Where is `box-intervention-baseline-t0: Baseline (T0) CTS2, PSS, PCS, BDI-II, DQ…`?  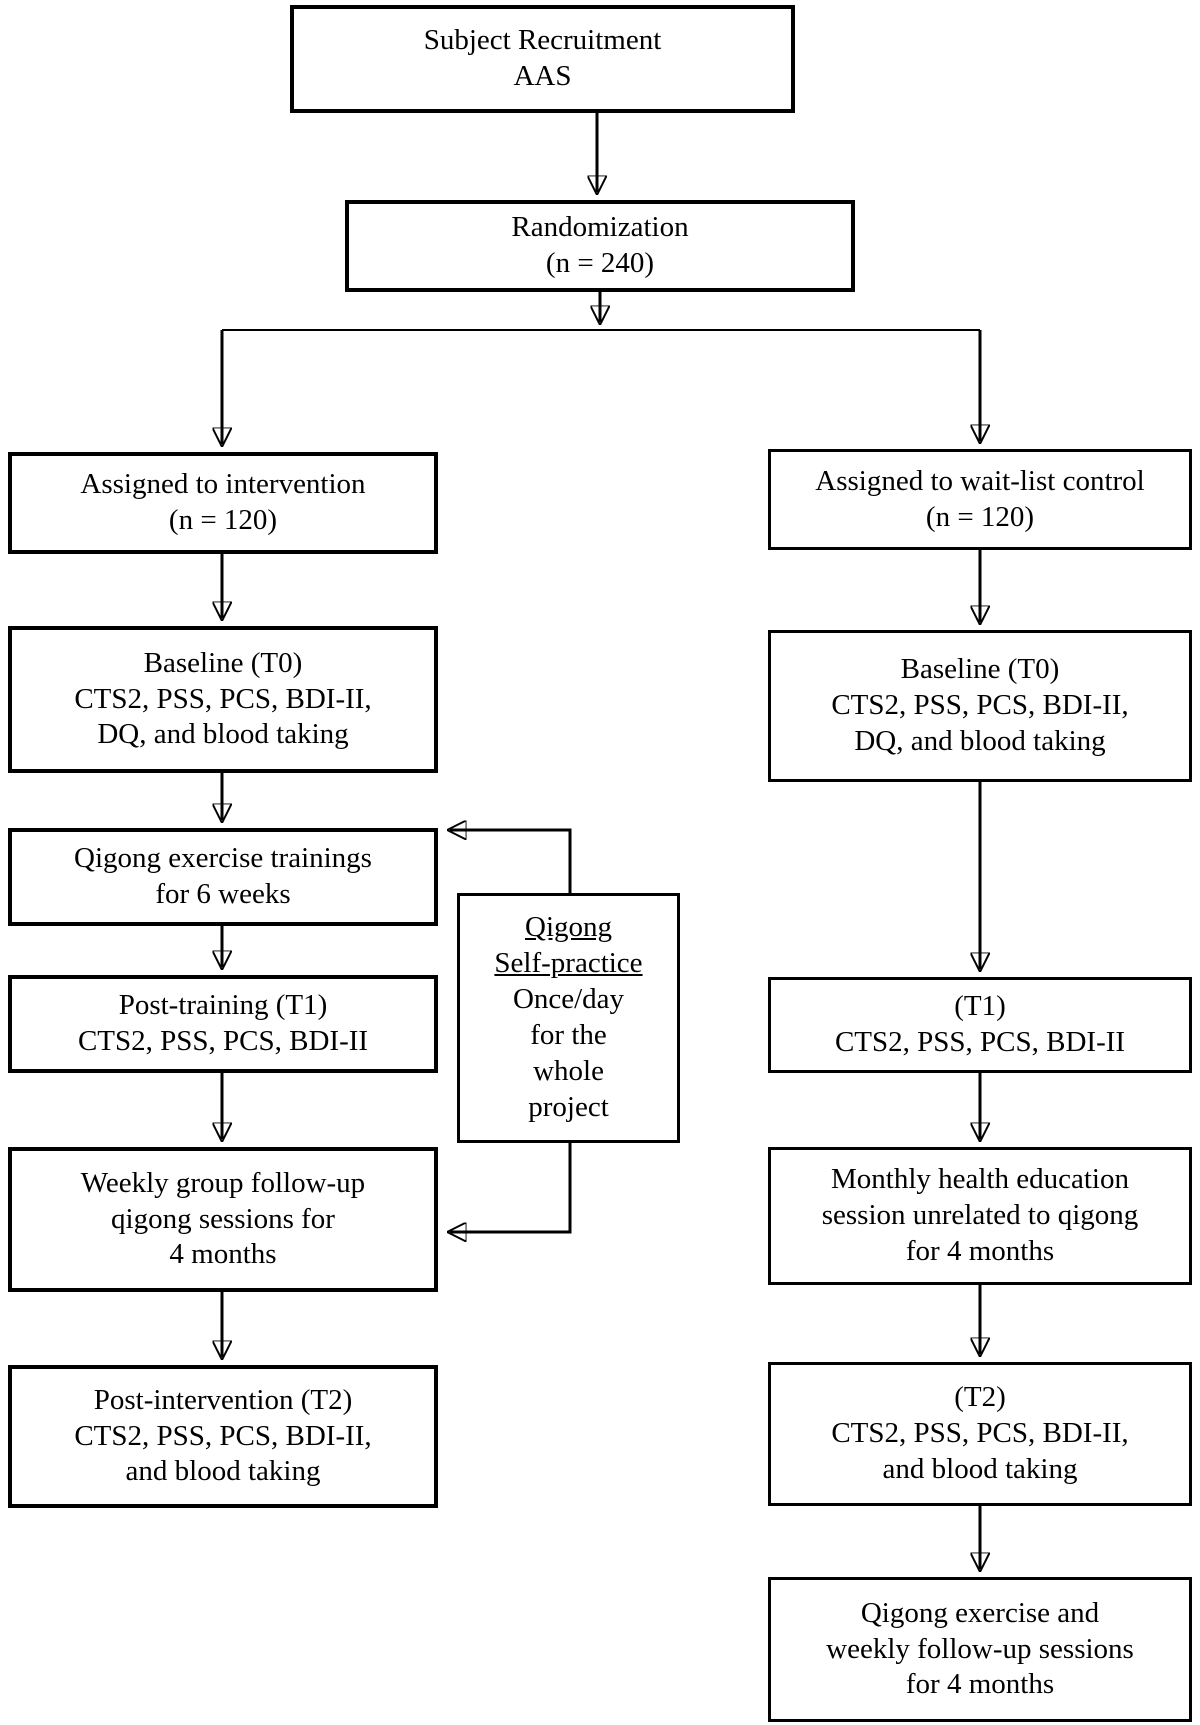
box-intervention-baseline-t0: Baseline (T0) CTS2, PSS, PCS, BDI-II, DQ… is located at coordinates (223, 699).